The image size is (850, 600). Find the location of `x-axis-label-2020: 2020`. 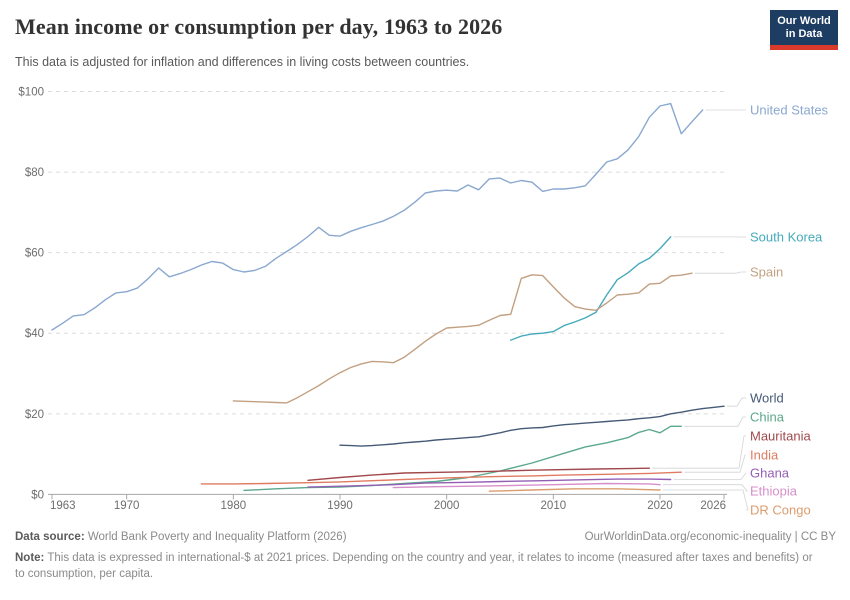

x-axis-label-2020: 2020 is located at coordinates (660, 506).